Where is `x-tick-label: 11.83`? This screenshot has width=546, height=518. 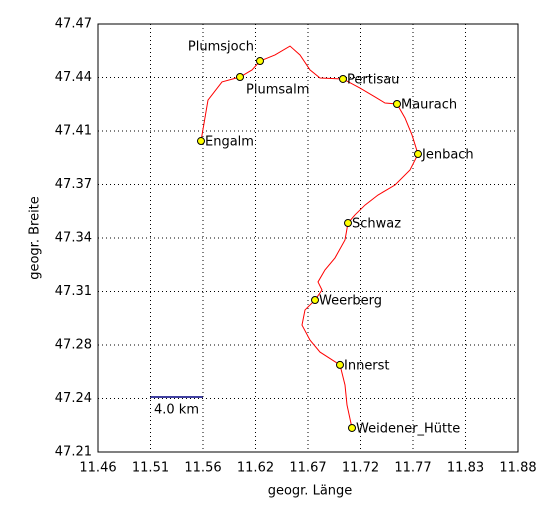
x-tick-label: 11.83 is located at coordinates (465, 468).